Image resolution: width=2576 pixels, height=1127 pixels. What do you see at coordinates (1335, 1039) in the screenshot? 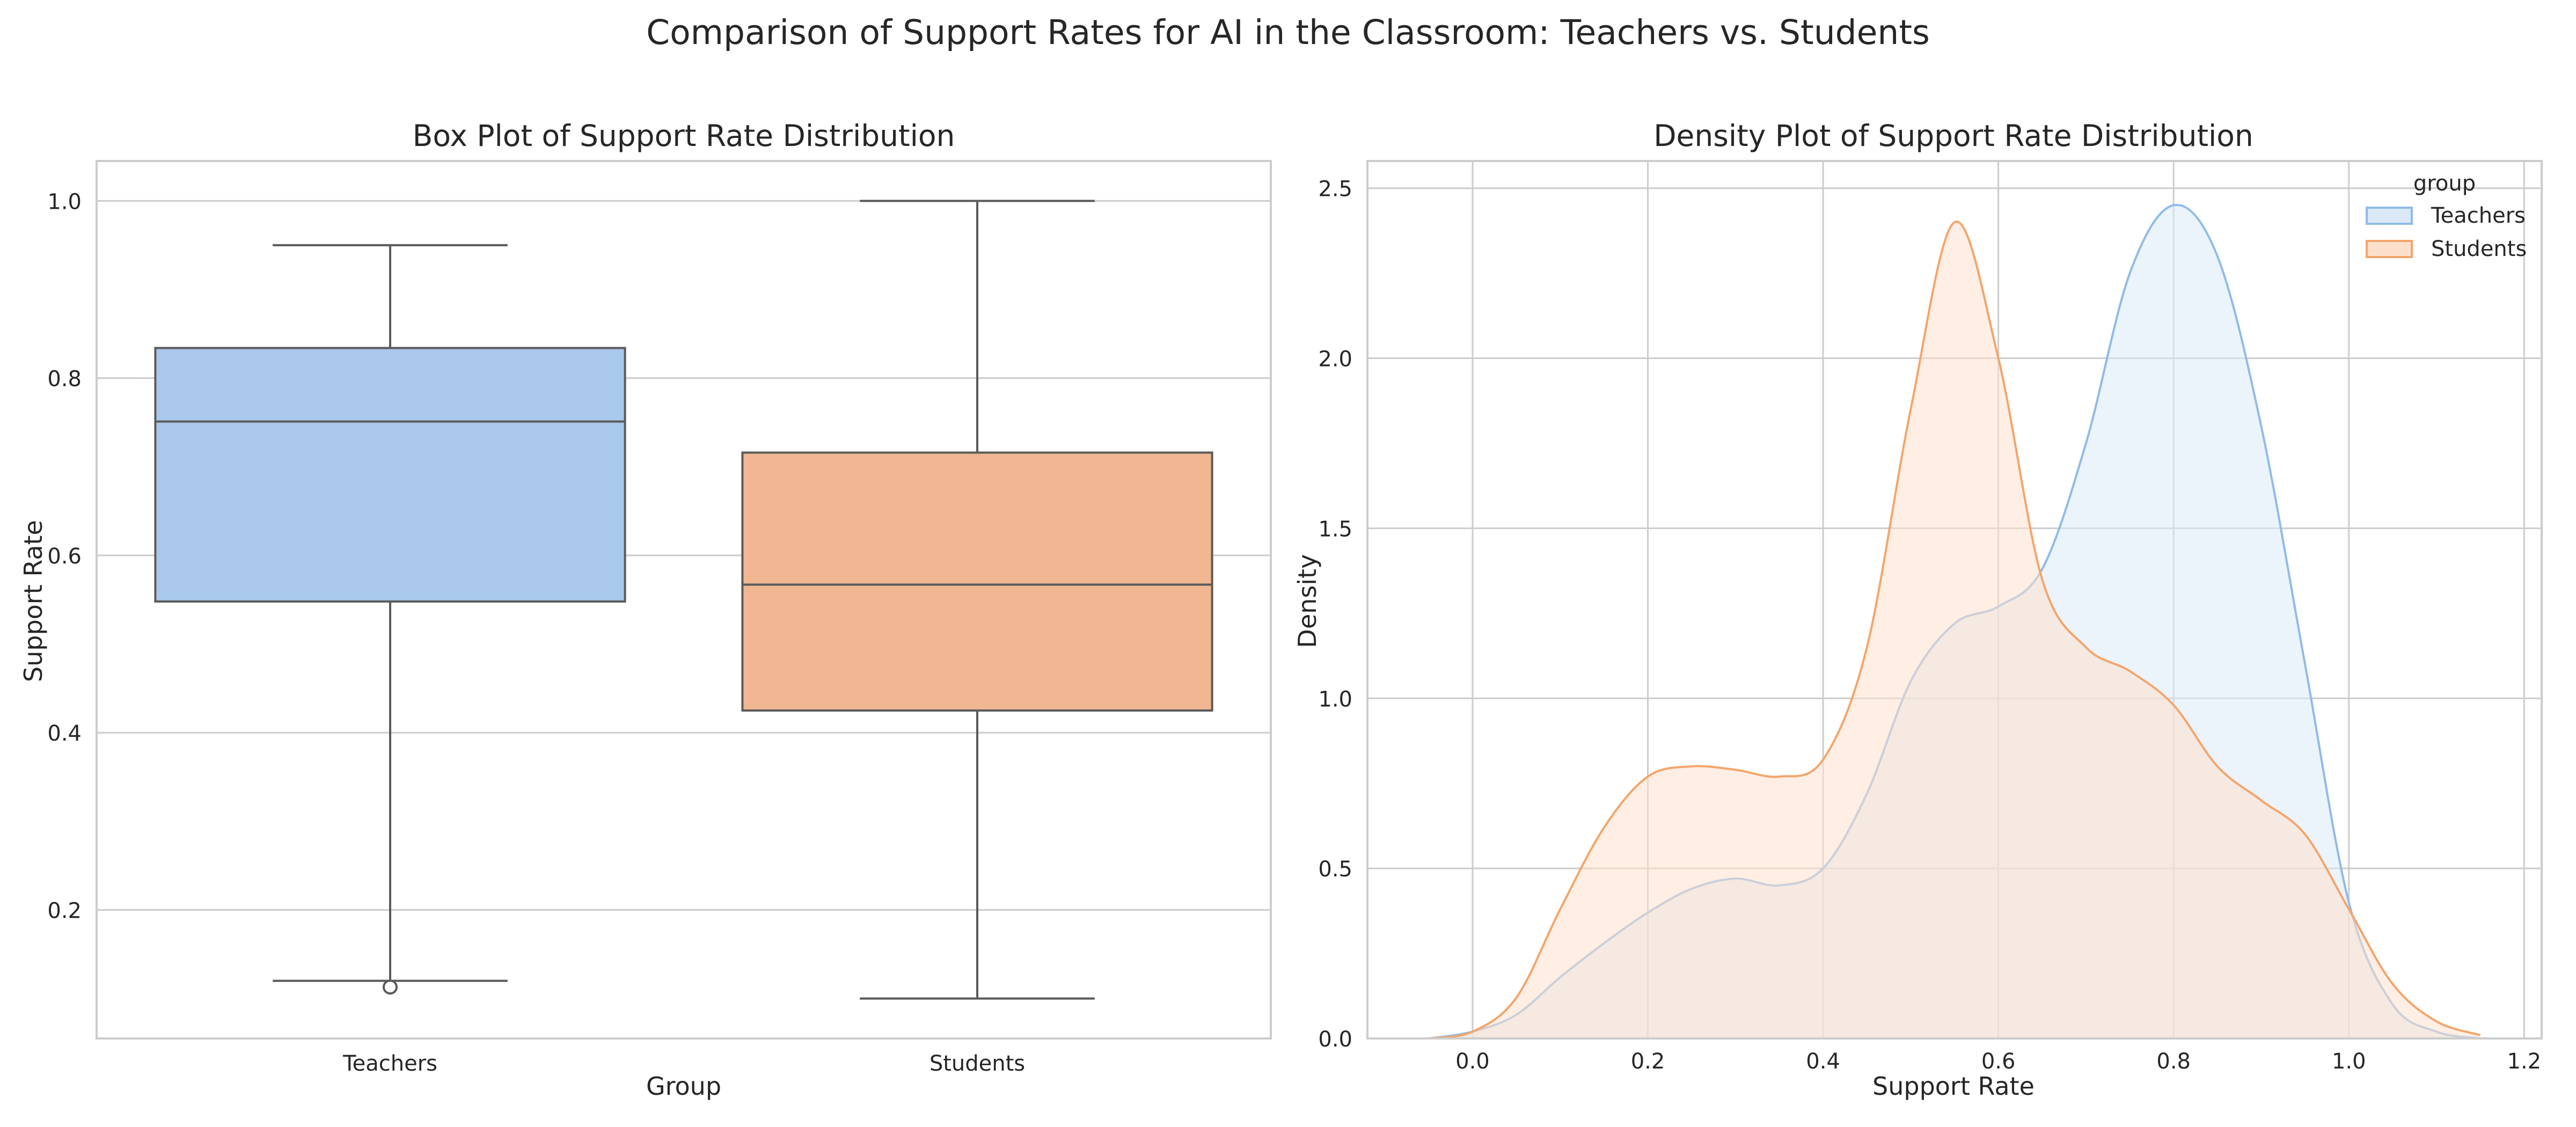
I see `density-ytick-label: 0.0` at bounding box center [1335, 1039].